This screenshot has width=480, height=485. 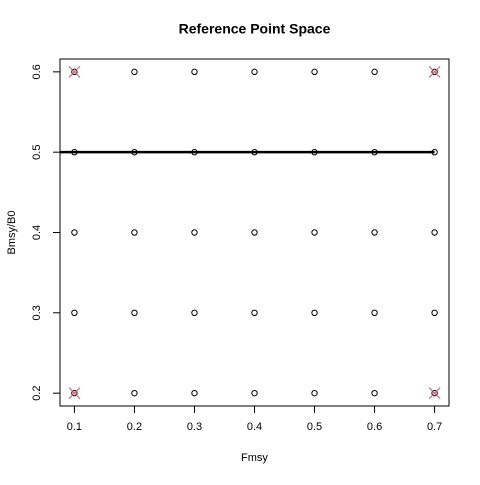 What do you see at coordinates (254, 458) in the screenshot?
I see `x-axis-label: Fmsy` at bounding box center [254, 458].